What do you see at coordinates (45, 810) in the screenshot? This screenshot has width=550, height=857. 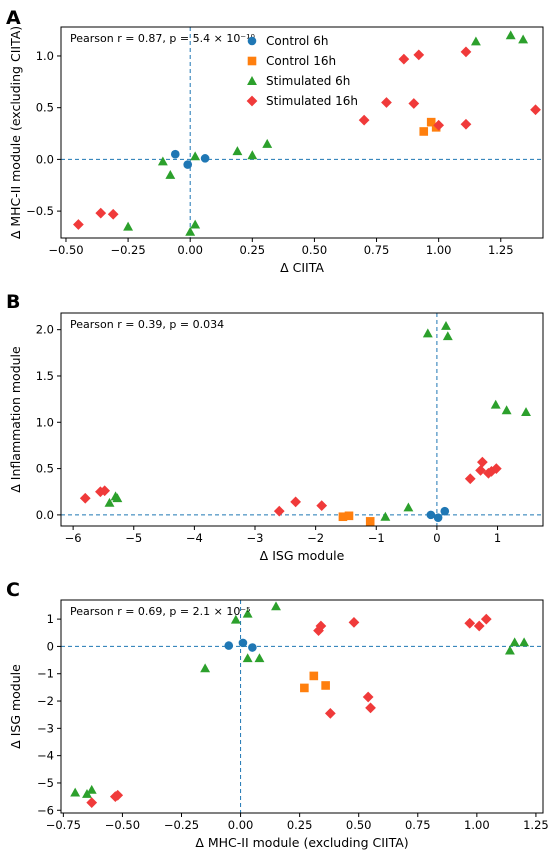 I see `y-tick-label: −6` at bounding box center [45, 810].